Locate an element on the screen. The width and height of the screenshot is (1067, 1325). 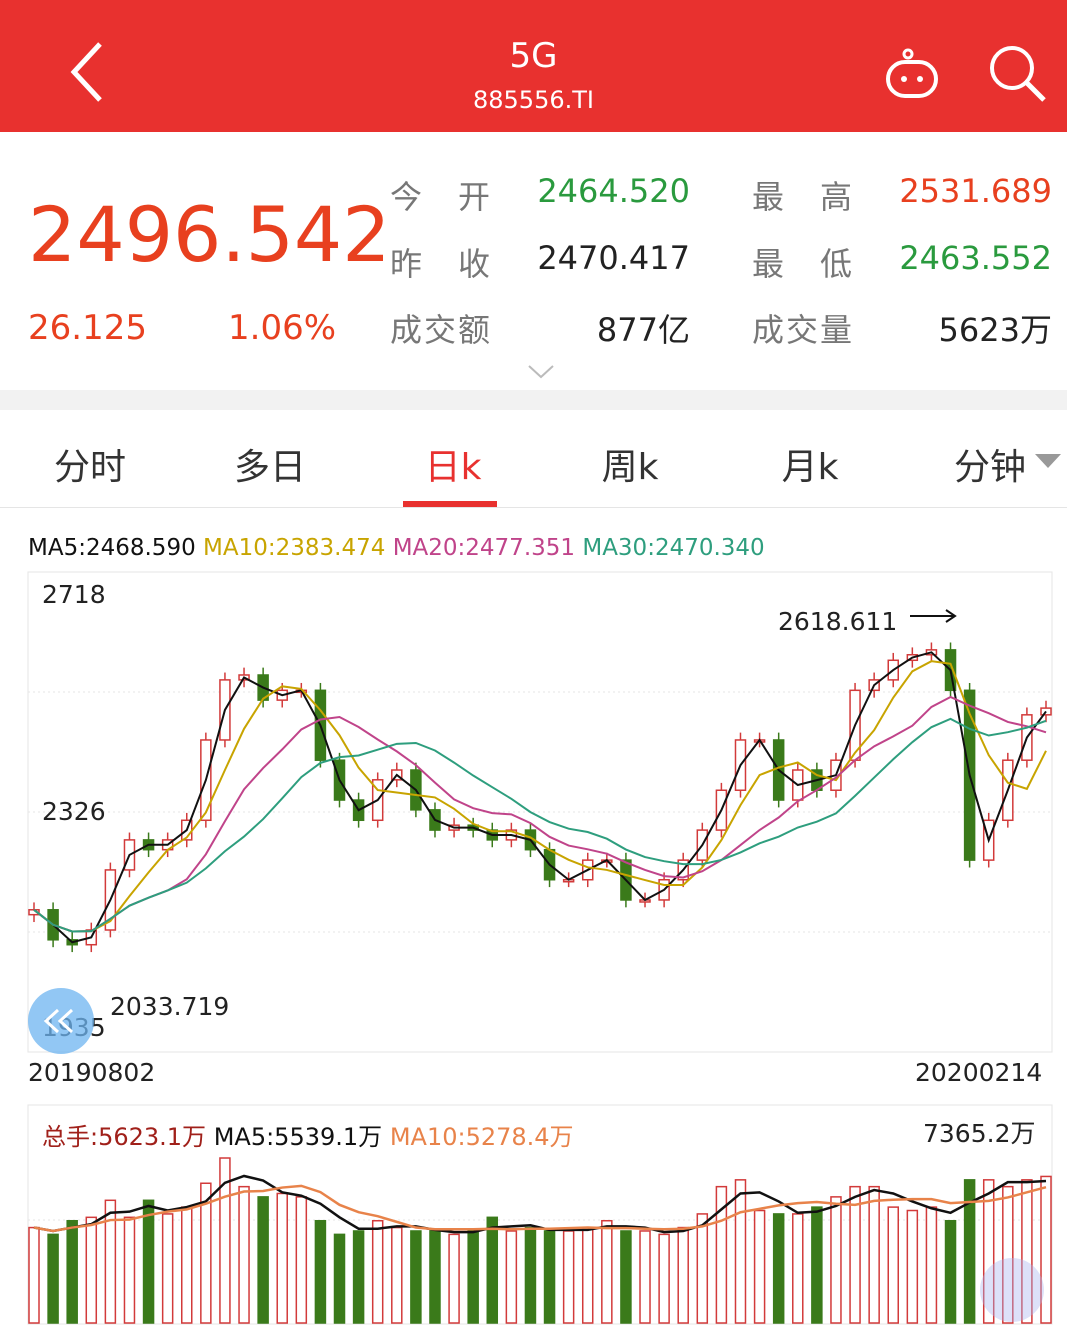
volume-legend: 总手:5623.1万 MA5:5539.1万 MA10:5278.4万 is located at coordinates (308, 1134).